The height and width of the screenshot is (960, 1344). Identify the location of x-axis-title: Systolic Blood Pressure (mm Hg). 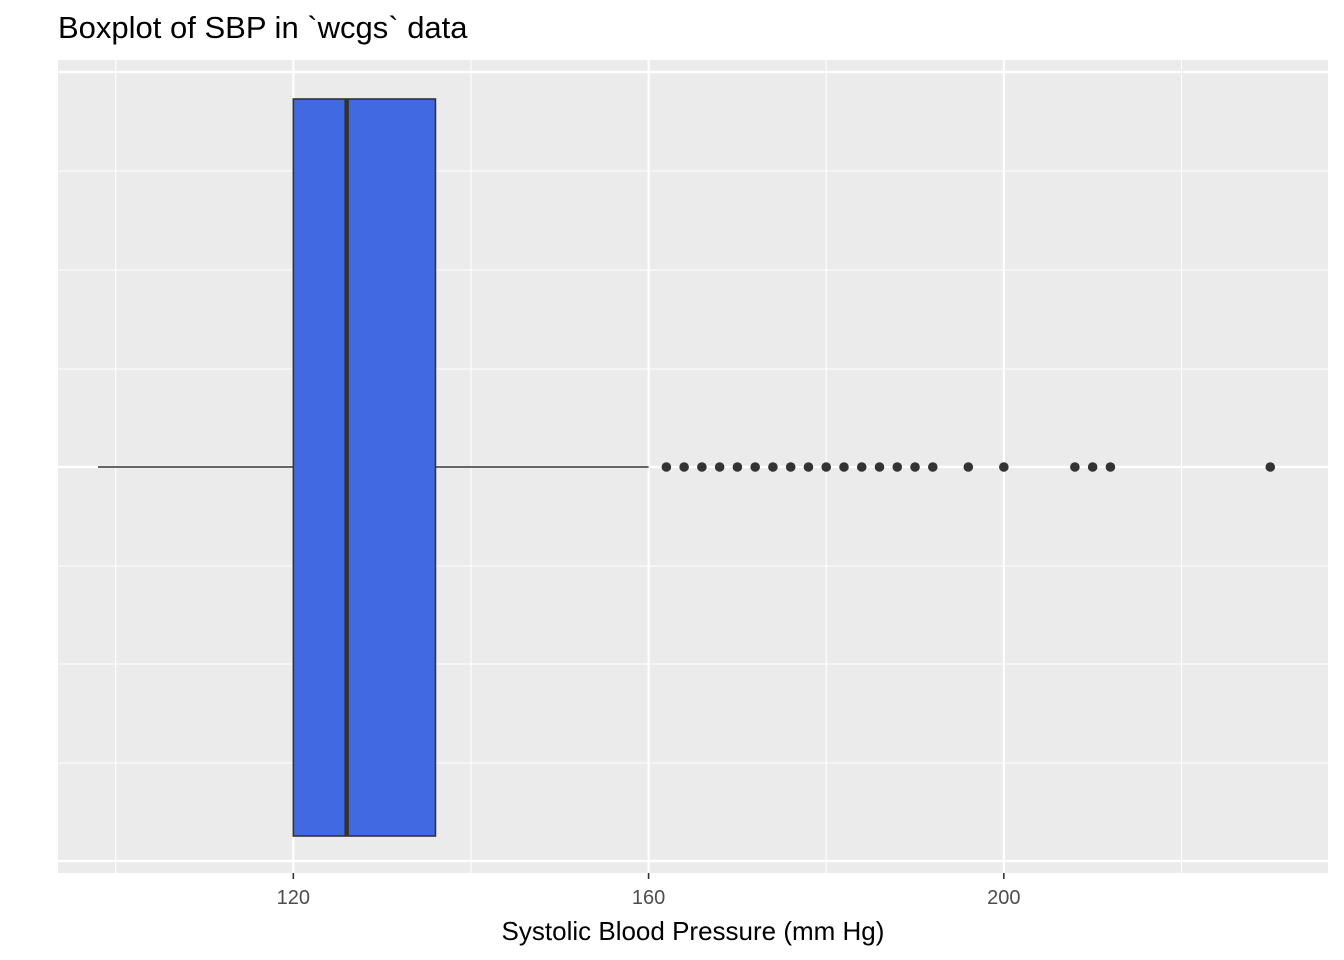
(693, 931).